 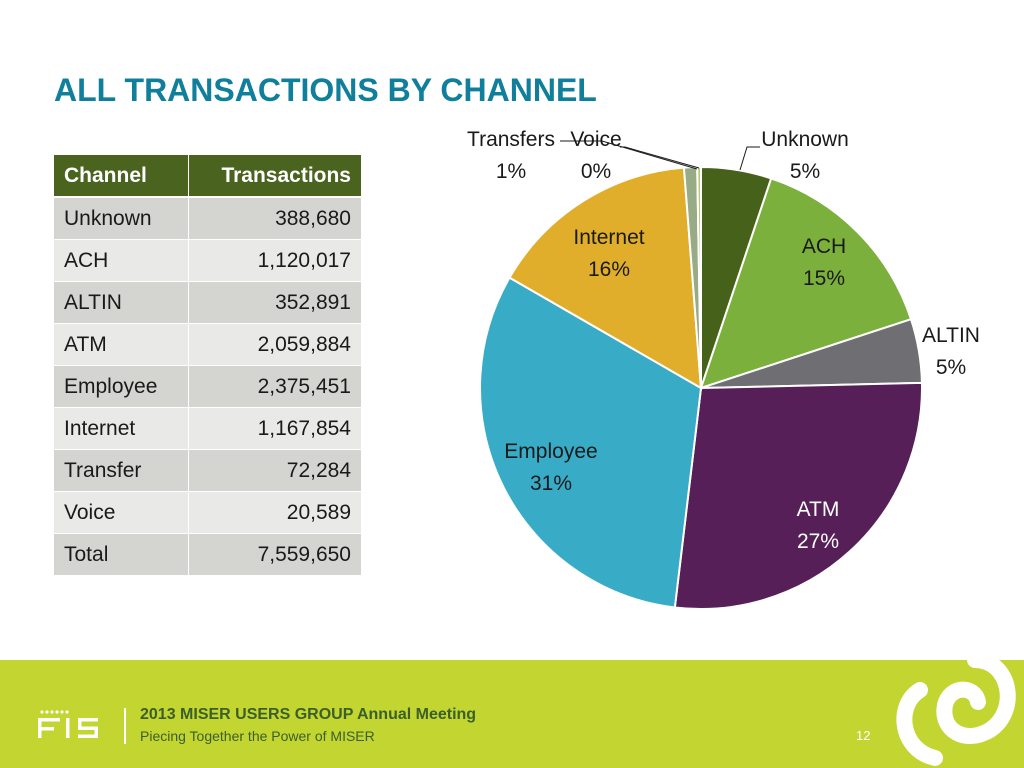 I want to click on fis-logo, so click(x=68, y=724).